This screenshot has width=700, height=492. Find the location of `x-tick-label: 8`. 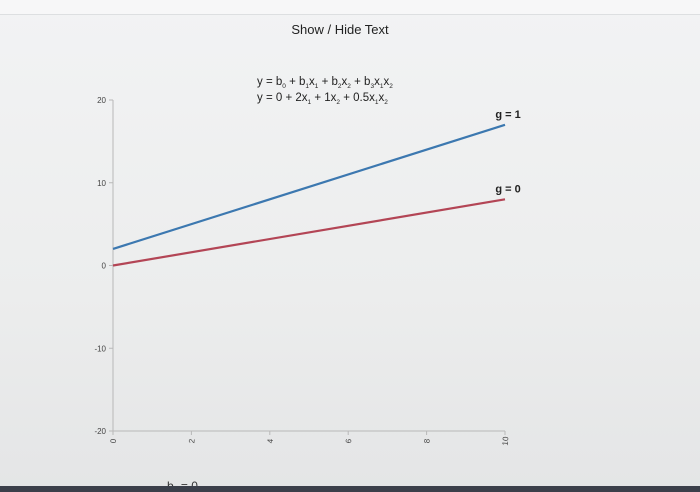

x-tick-label: 8 is located at coordinates (426, 441).